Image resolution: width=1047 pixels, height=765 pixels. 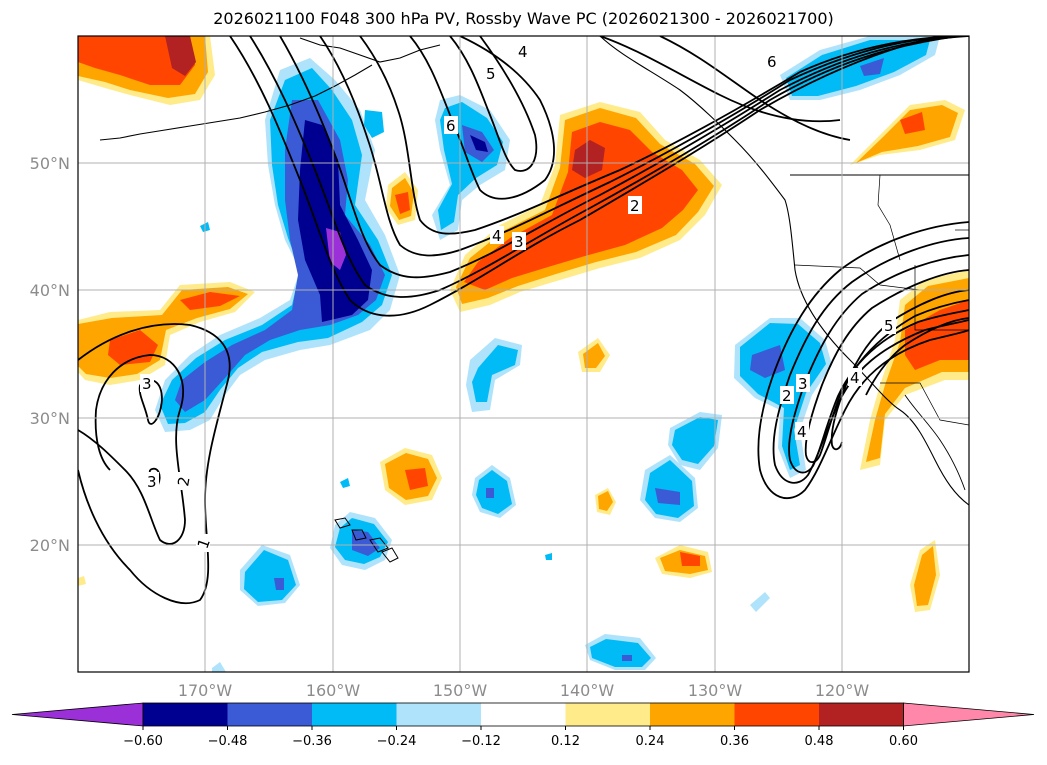 What do you see at coordinates (650, 741) in the screenshot?
I see `colorbar-label: 0.24` at bounding box center [650, 741].